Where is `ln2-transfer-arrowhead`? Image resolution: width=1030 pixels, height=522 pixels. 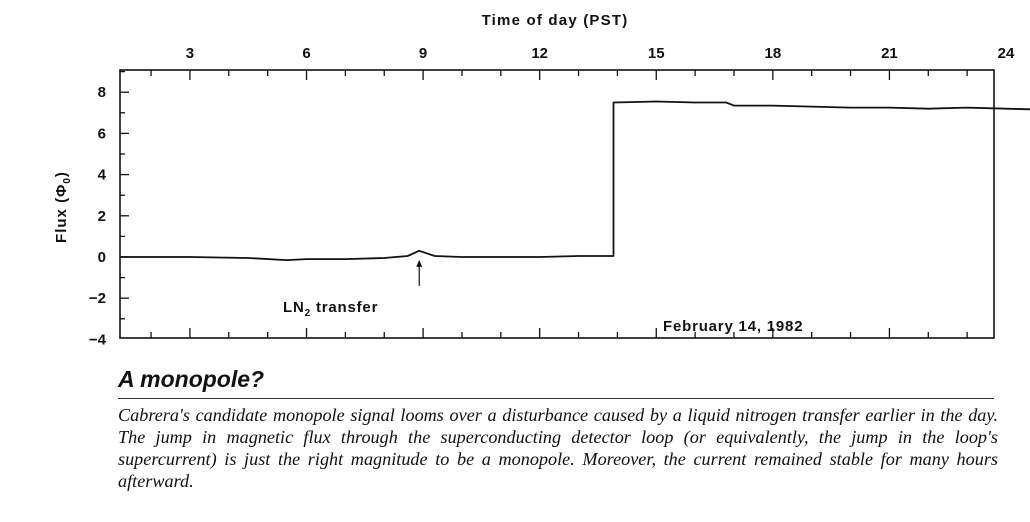 ln2-transfer-arrowhead is located at coordinates (419, 263).